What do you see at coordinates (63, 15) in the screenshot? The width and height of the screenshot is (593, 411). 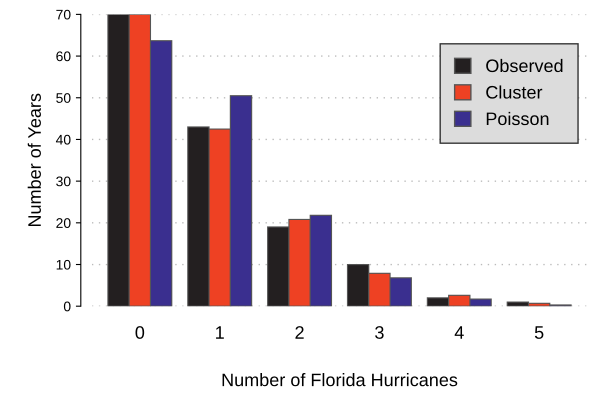 I see `y-tick-label: 70` at bounding box center [63, 15].